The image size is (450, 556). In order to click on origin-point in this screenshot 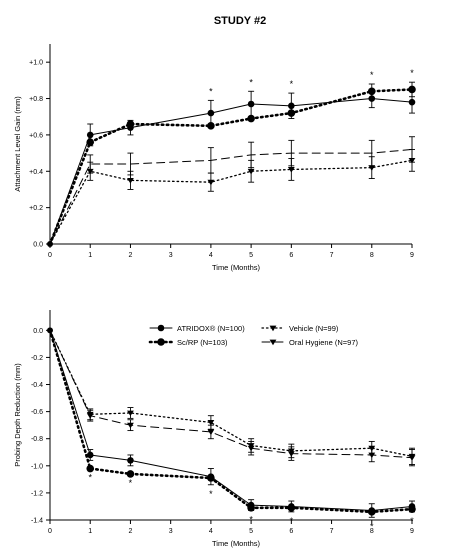, I will do `click(50, 244)`.